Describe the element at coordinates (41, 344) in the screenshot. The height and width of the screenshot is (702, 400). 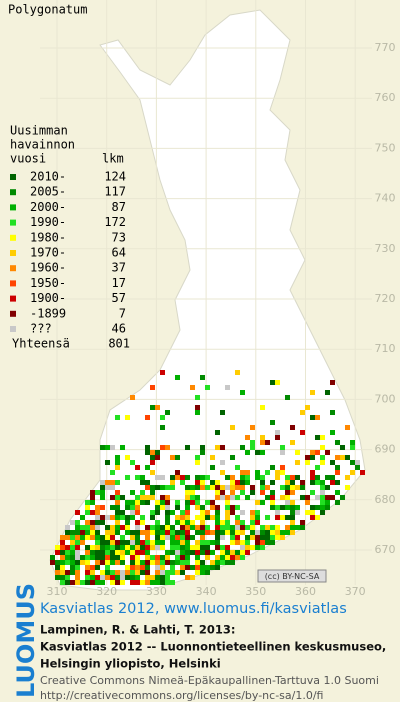
I see `legend-total-label: Yhteensä` at that location.